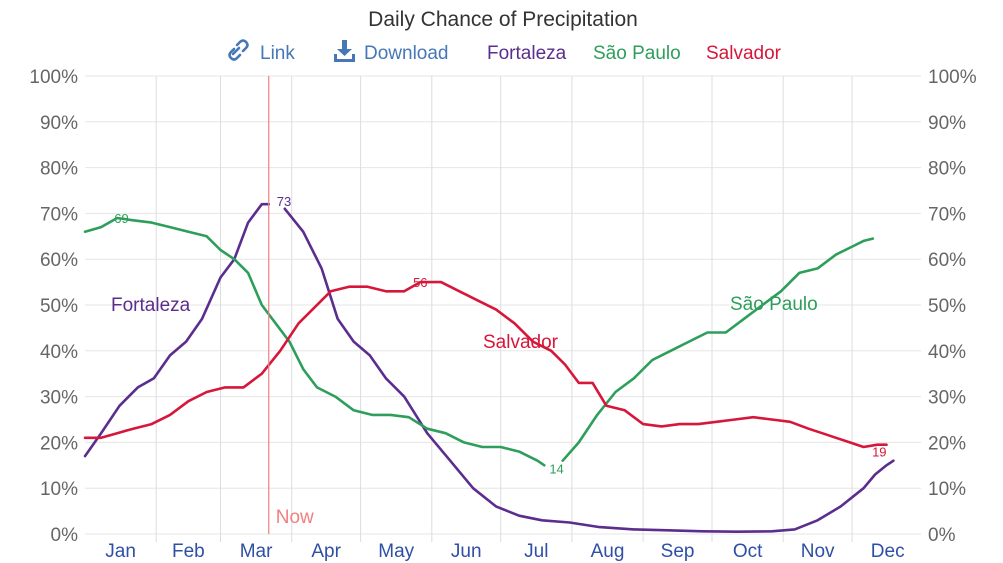 This screenshot has width=1003, height=563. I want to click on y-tick-label-right: 50%, so click(947, 306).